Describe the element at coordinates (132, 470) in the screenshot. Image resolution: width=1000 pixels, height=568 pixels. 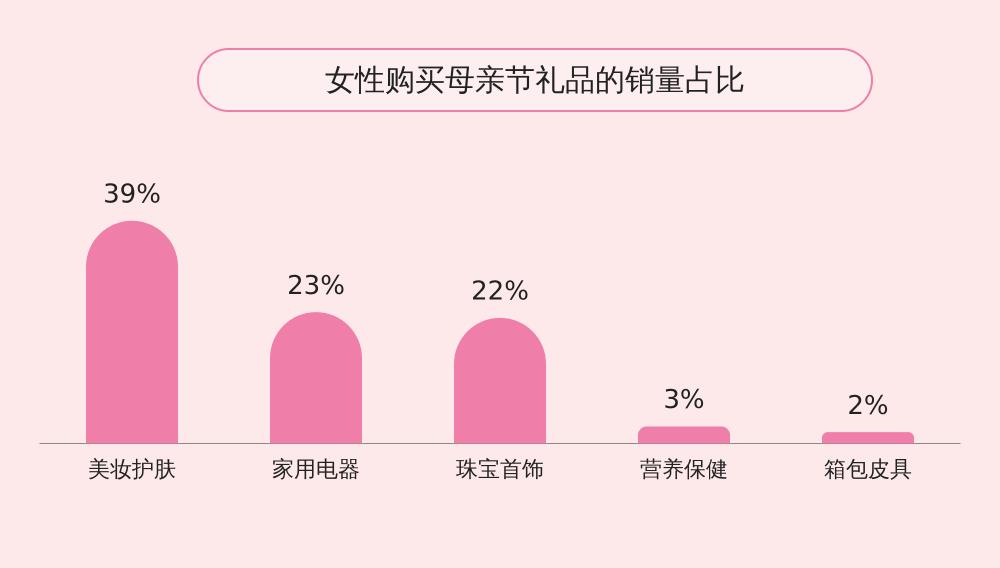
I see `x-tick-label: 美妆护肤` at that location.